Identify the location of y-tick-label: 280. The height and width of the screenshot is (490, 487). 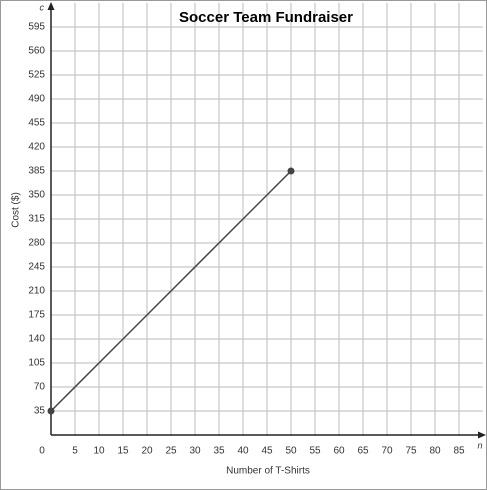
(36, 243).